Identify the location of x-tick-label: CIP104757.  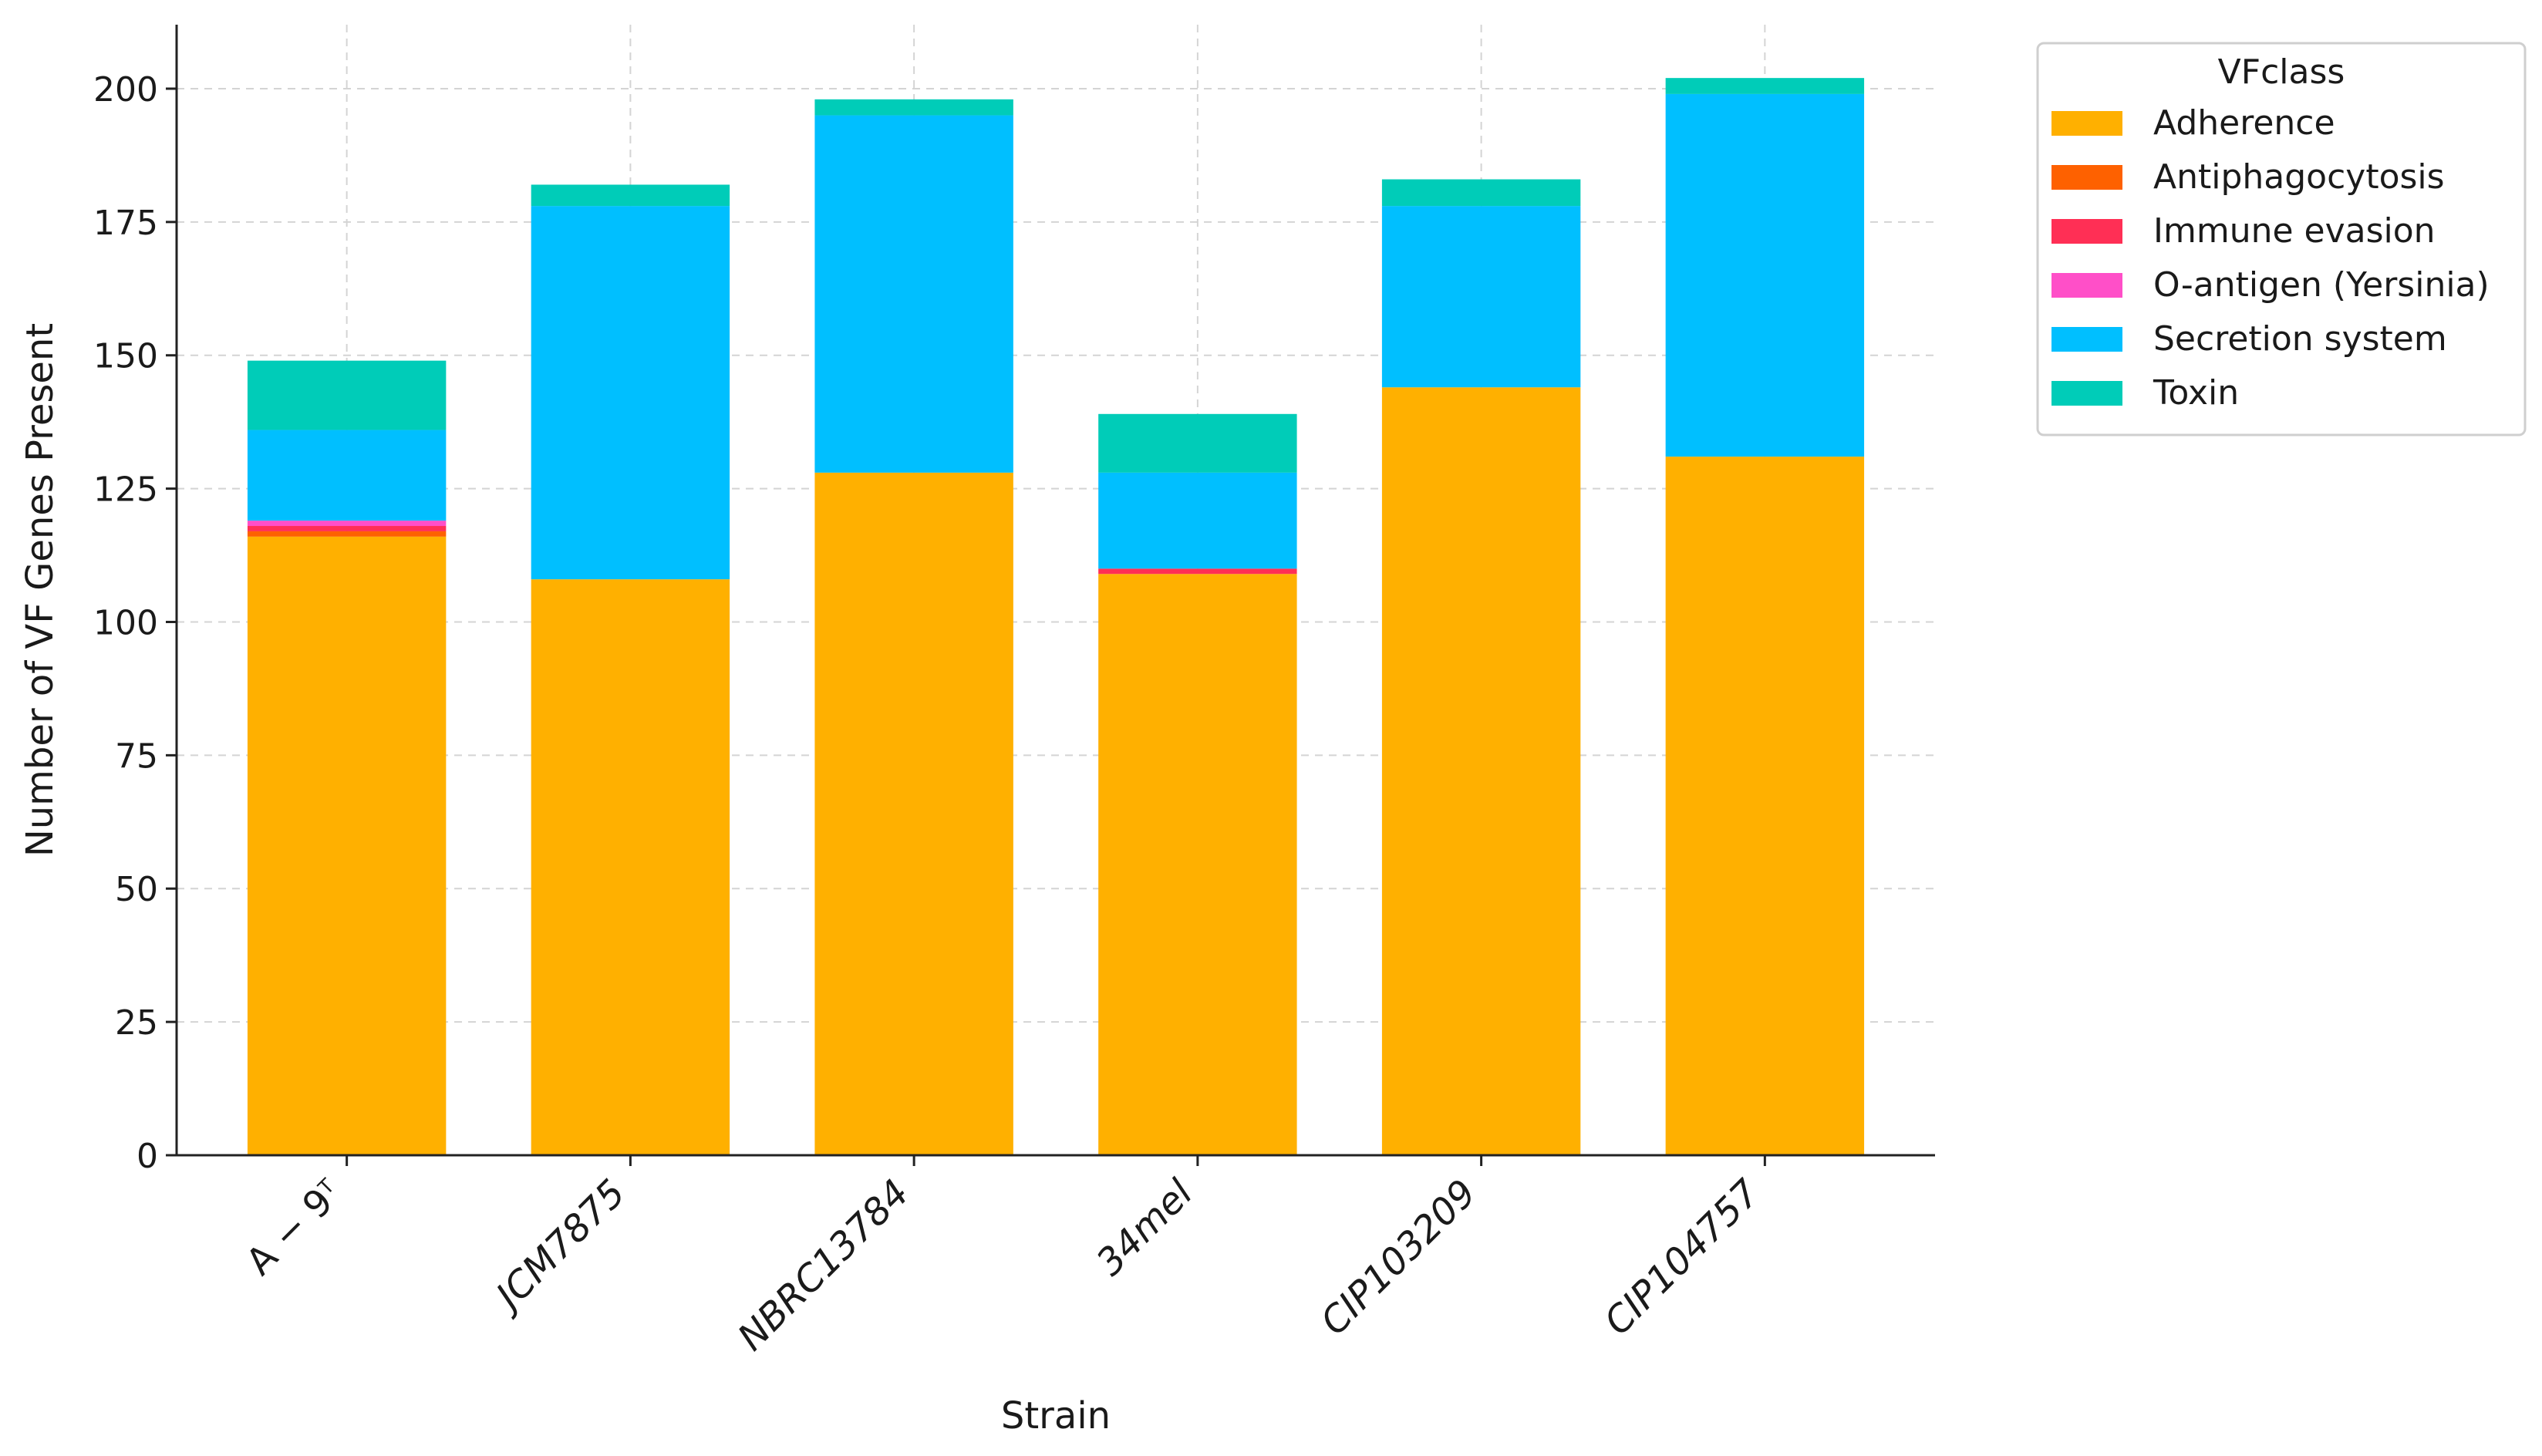
(1682, 1258).